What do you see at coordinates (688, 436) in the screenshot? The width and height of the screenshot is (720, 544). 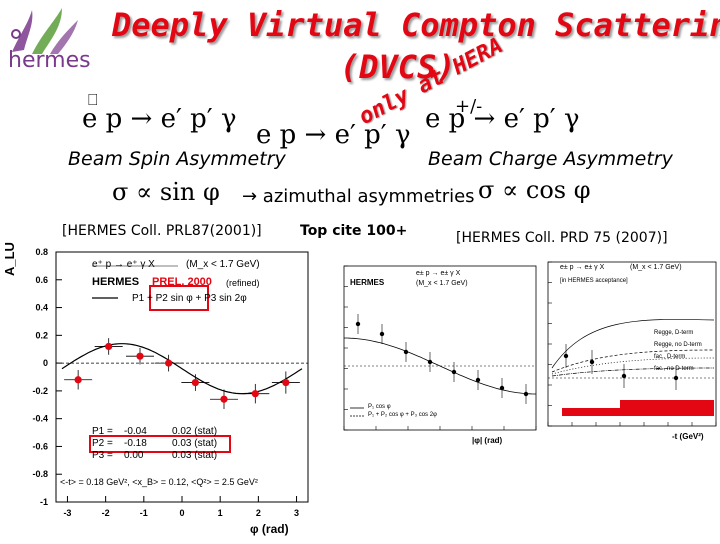 I see `right-xlabel: -t (GeV²)` at bounding box center [688, 436].